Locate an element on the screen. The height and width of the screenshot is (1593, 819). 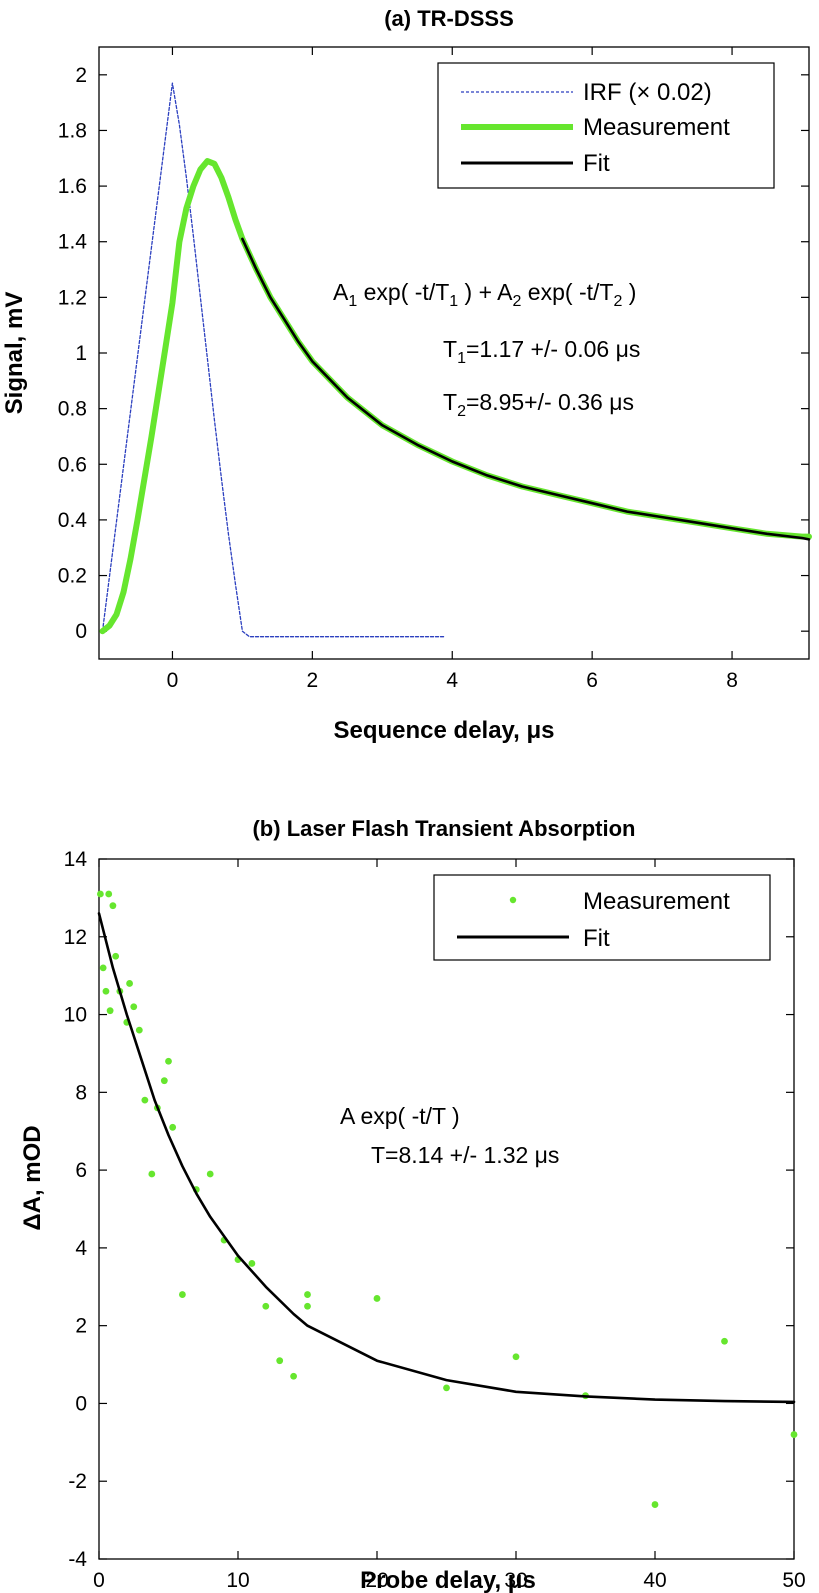
formula-sub3: 2 is located at coordinates (517, 301).